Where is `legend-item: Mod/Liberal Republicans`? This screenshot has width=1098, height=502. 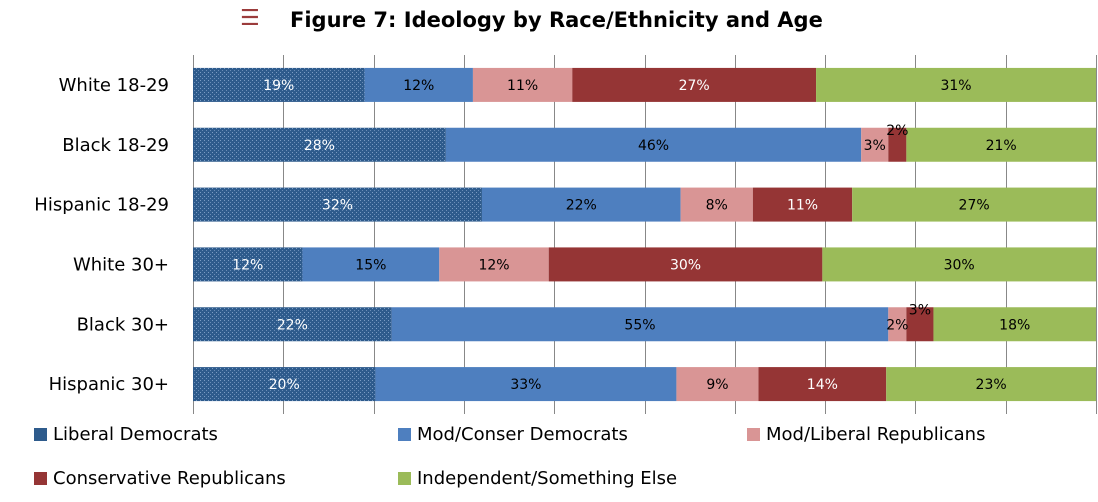
legend-item: Mod/Liberal Republicans is located at coordinates (866, 434).